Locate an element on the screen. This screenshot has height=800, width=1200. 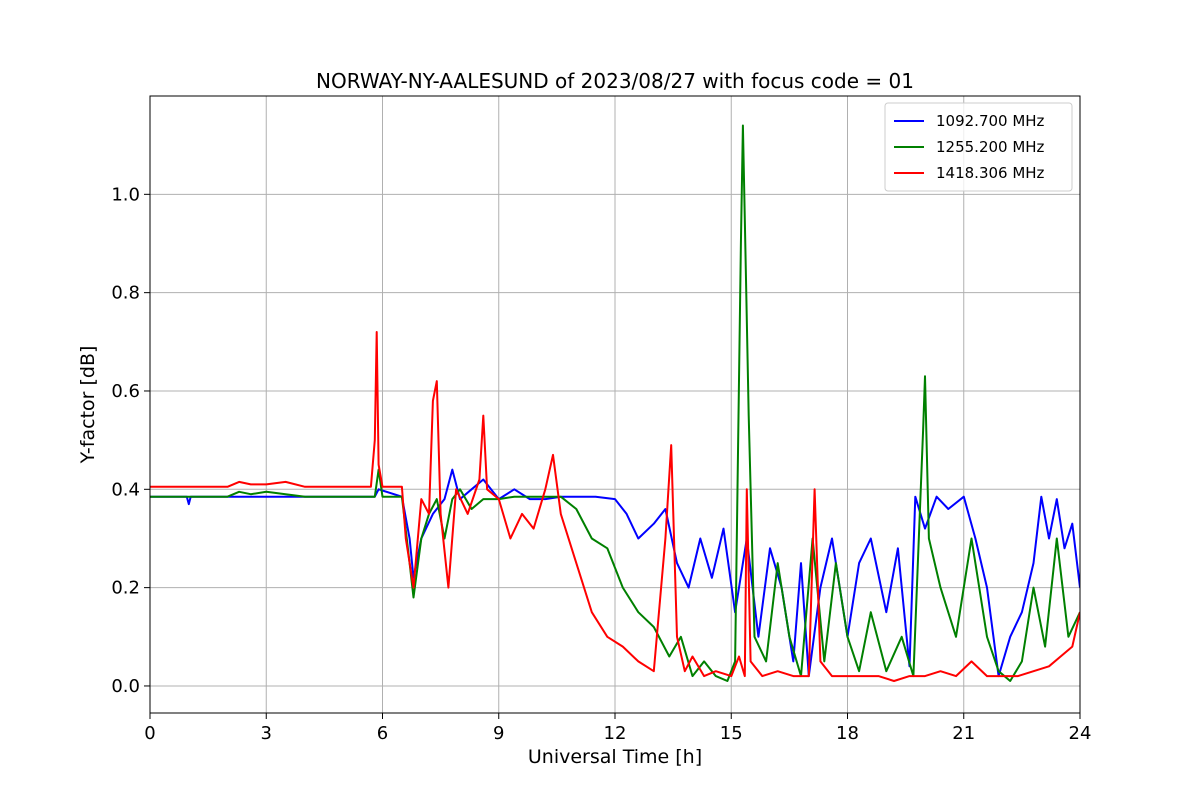
x-tick-label: 18 is located at coordinates (847, 733).